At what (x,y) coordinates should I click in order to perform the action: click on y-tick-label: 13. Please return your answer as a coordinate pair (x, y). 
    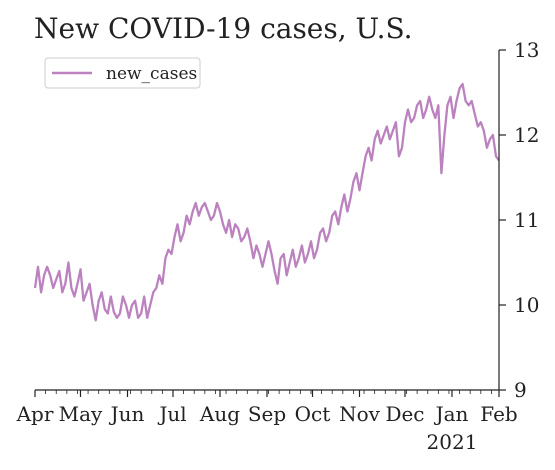
    Looking at the image, I should click on (526, 50).